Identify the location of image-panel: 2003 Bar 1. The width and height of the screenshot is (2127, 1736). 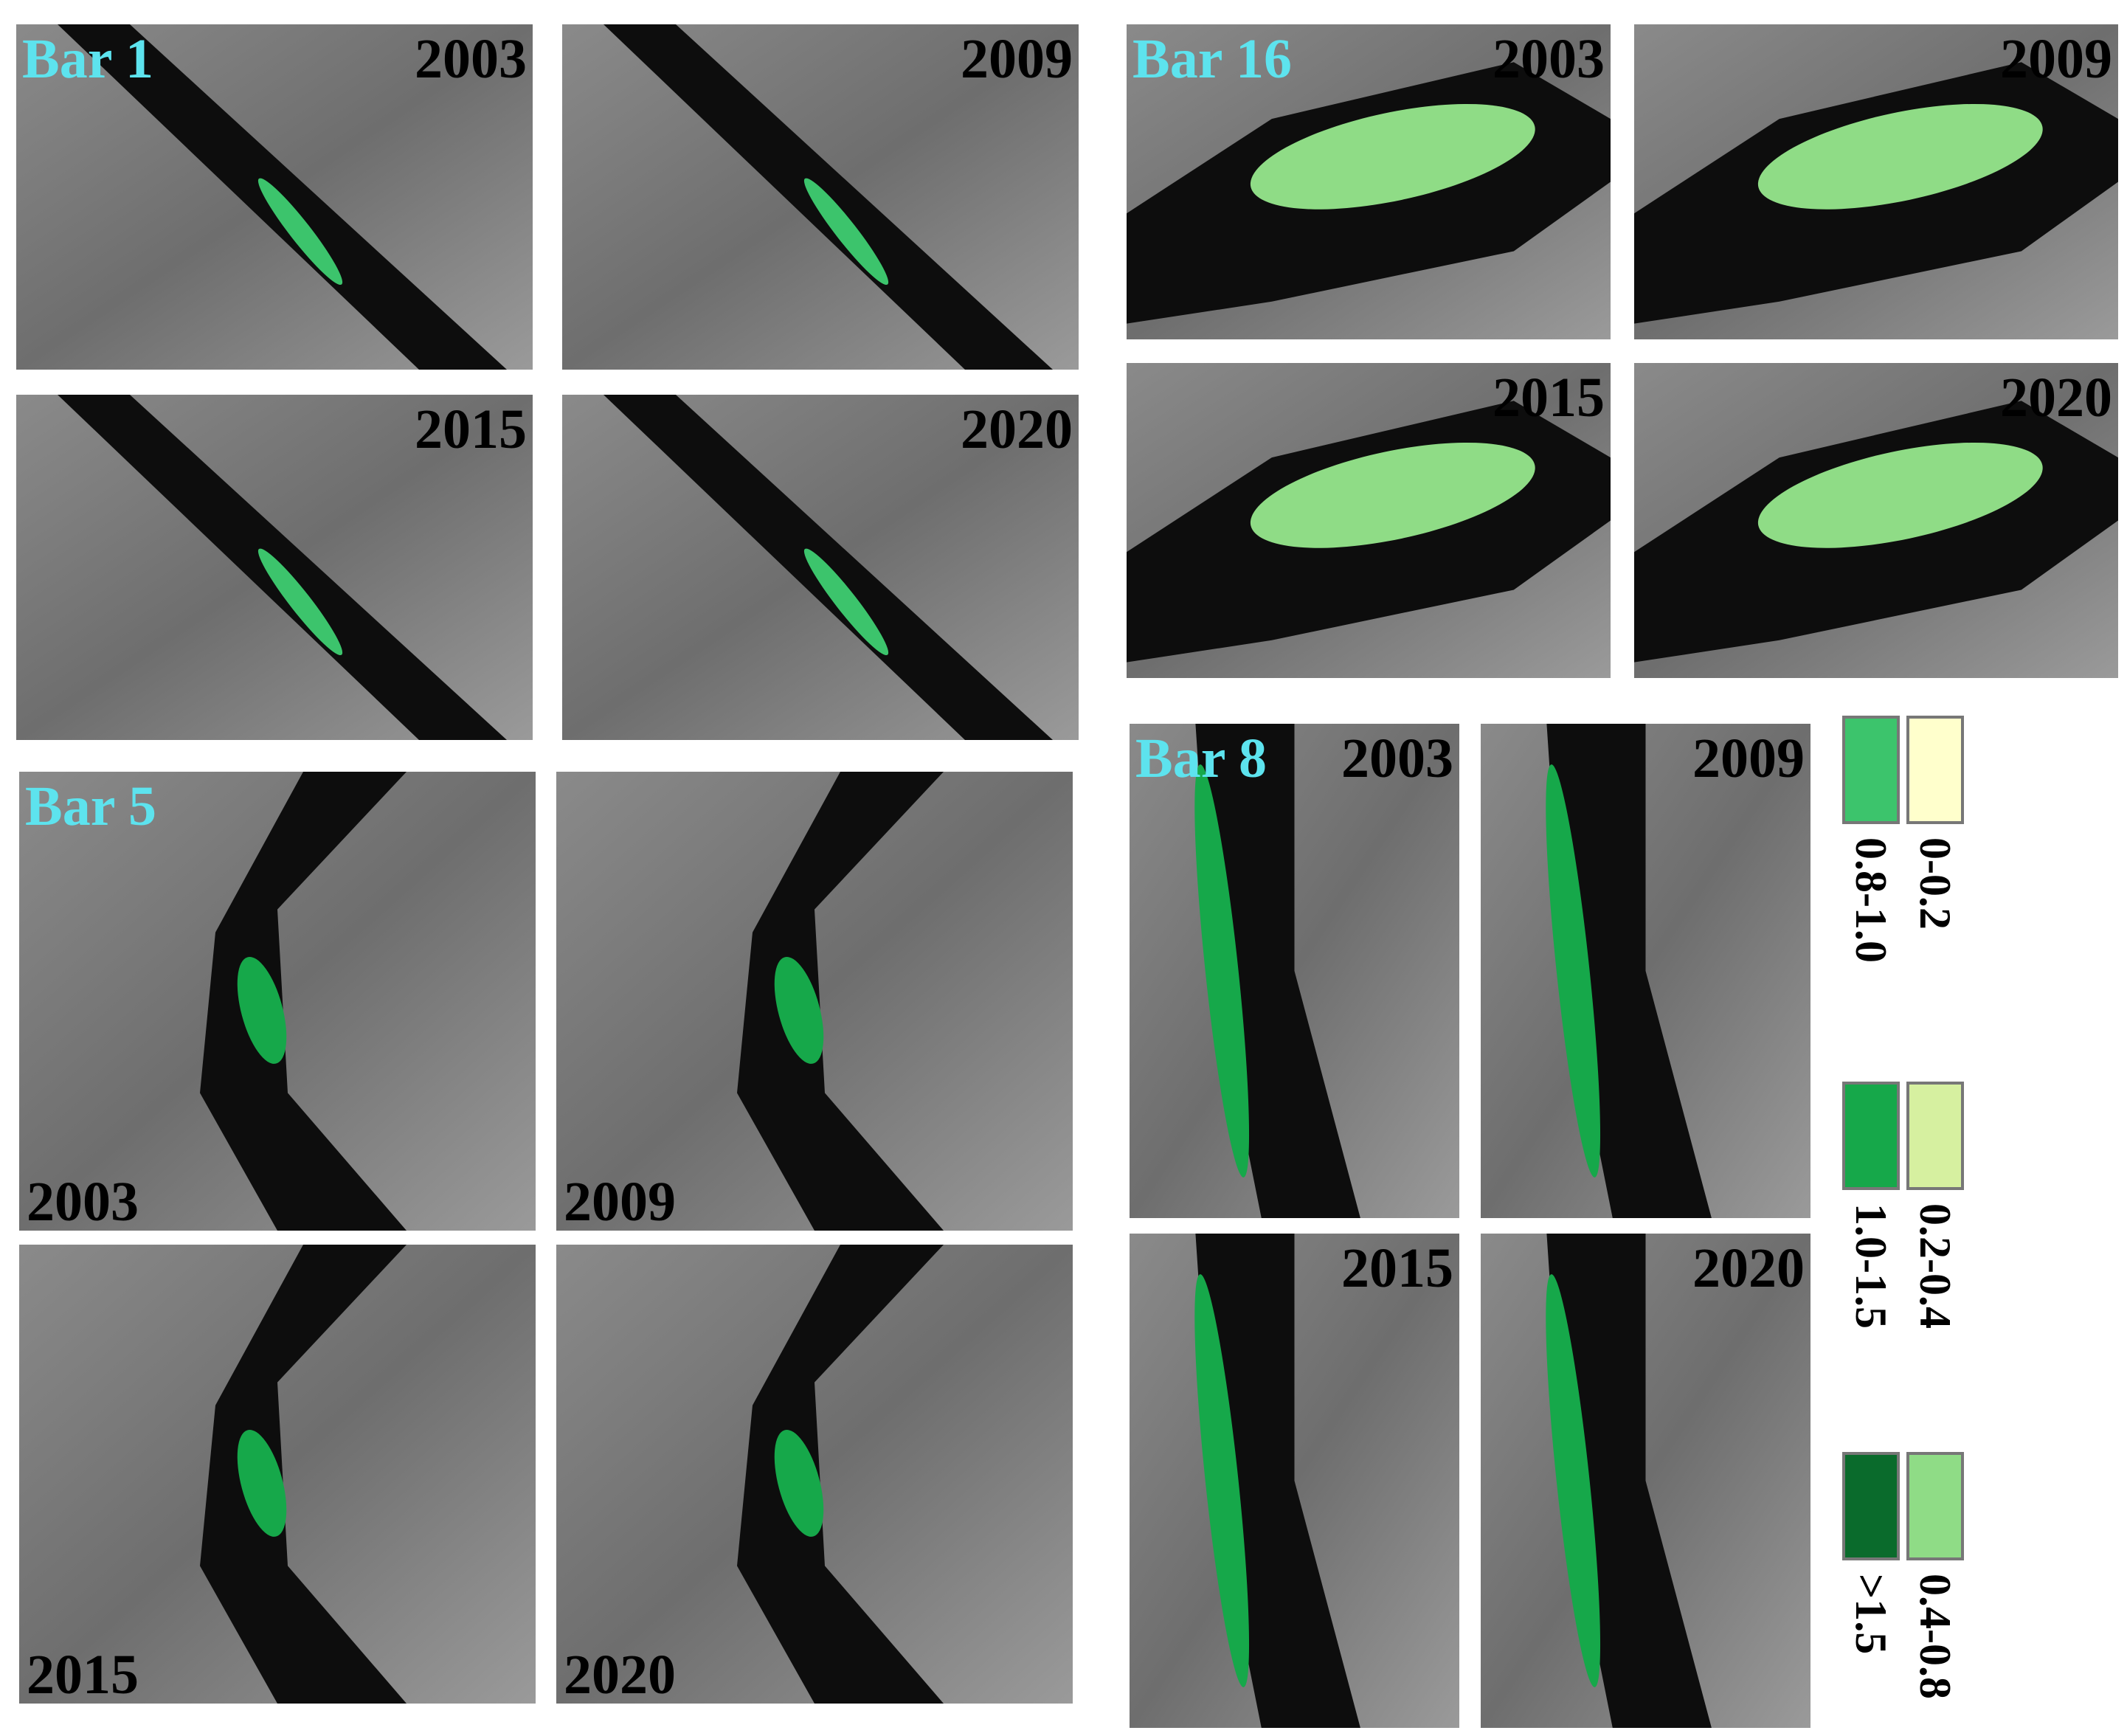
(274, 197).